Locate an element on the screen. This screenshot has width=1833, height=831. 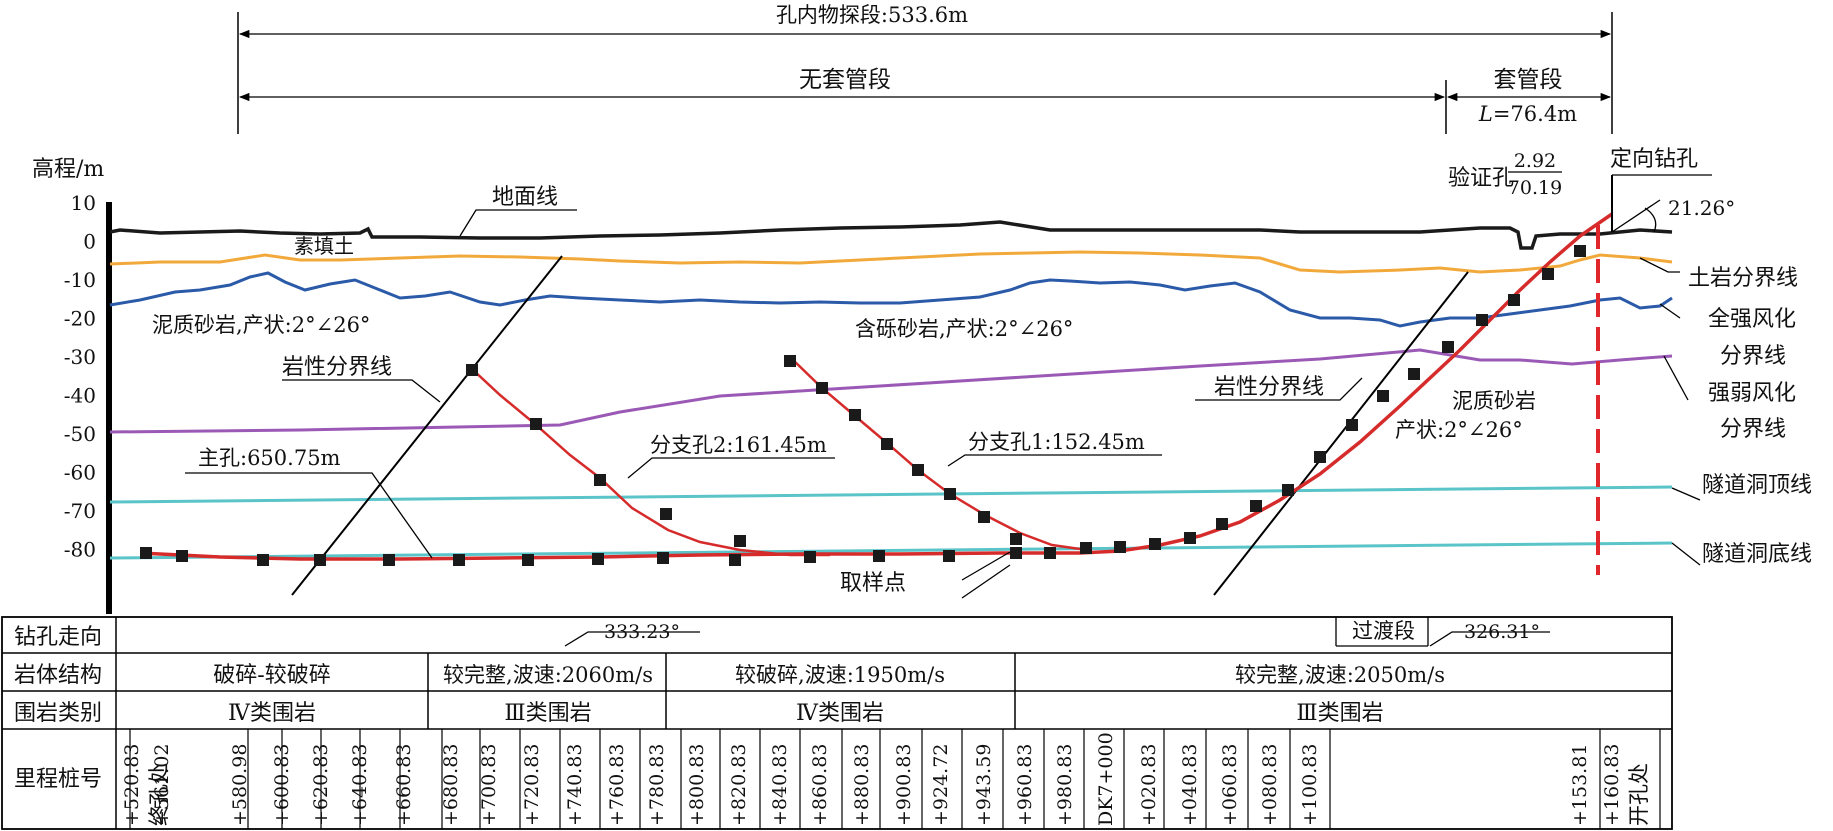
lithology-label-left: 岩性分界线 is located at coordinates (337, 367).